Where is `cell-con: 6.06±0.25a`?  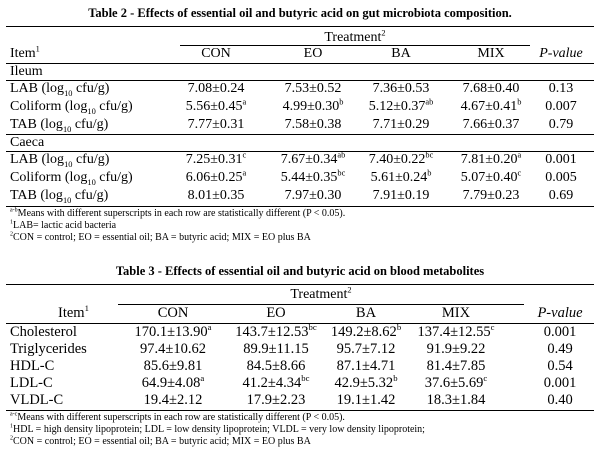 cell-con: 6.06±0.25a is located at coordinates (216, 176).